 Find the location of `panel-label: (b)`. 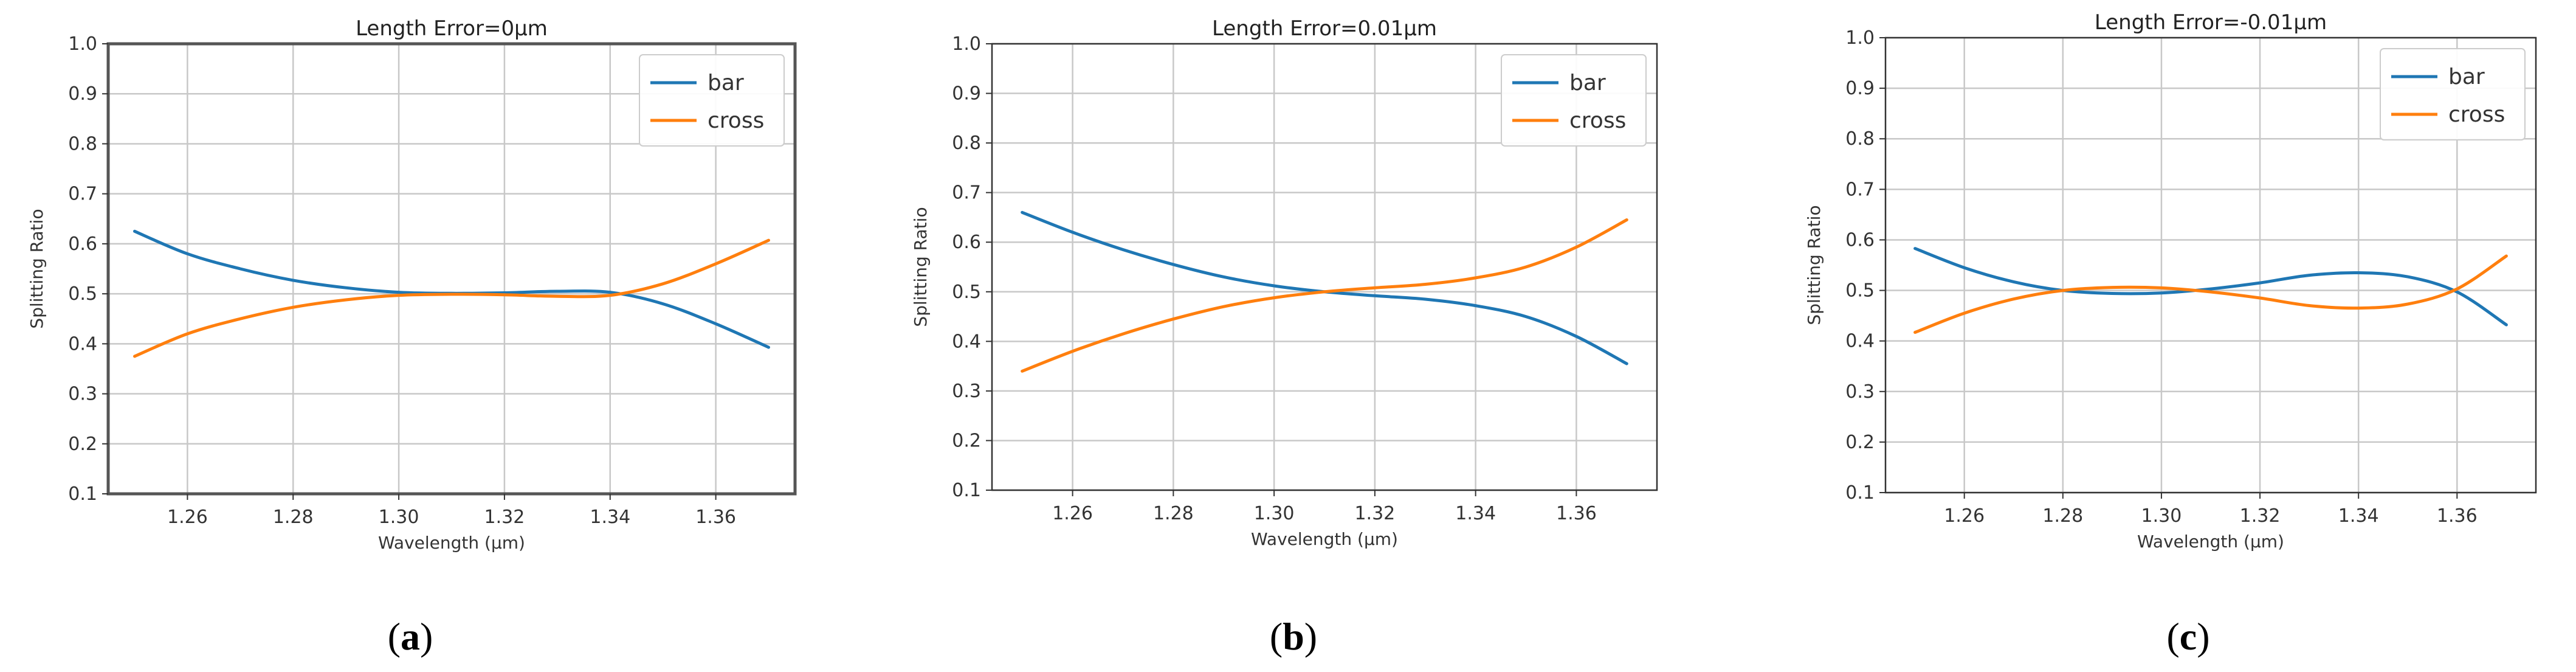

panel-label: (b) is located at coordinates (1293, 636).